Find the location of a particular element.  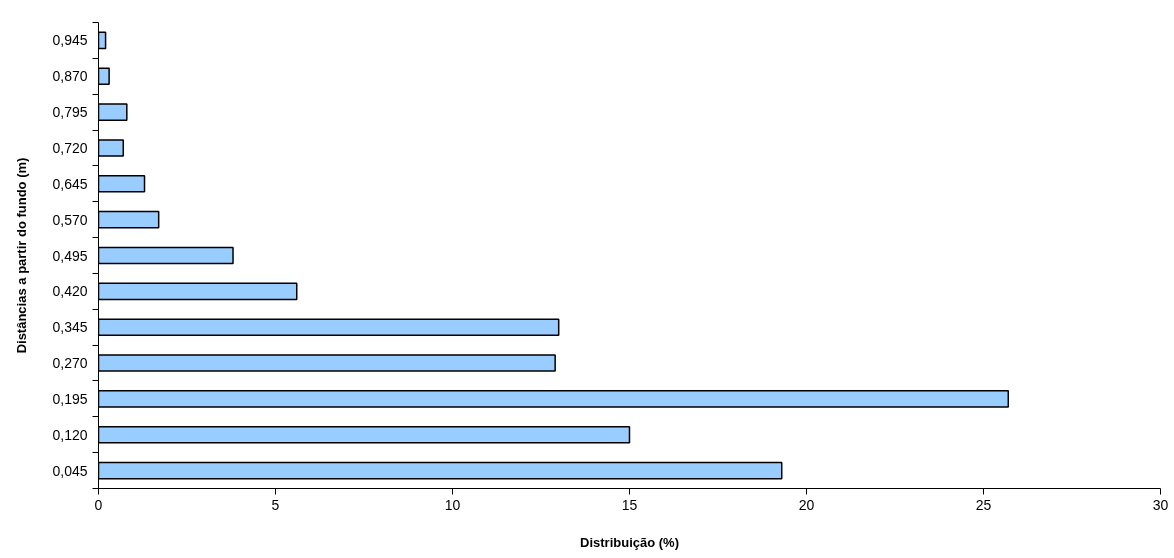

y-tick-label: 0,720 is located at coordinates (70, 147).